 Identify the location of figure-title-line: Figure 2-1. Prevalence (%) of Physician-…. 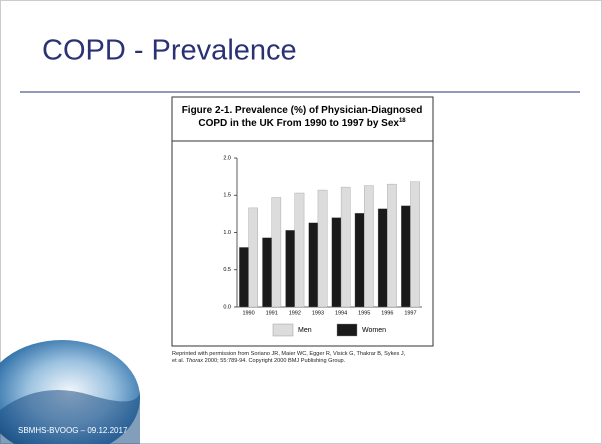
(302, 110).